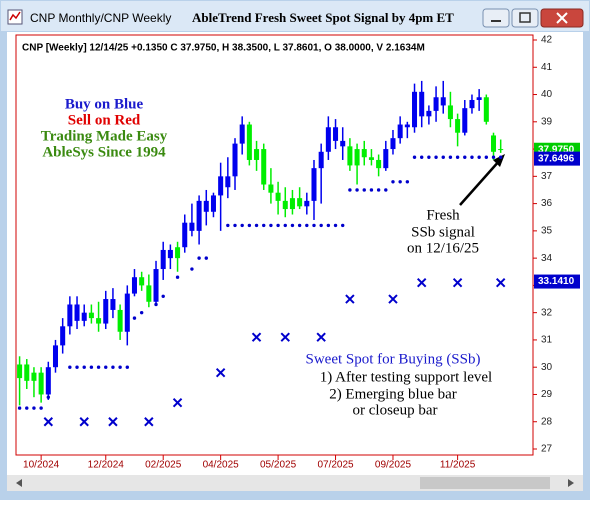  What do you see at coordinates (106, 465) in the screenshot?
I see `x-tick-label: 12/2024` at bounding box center [106, 465].